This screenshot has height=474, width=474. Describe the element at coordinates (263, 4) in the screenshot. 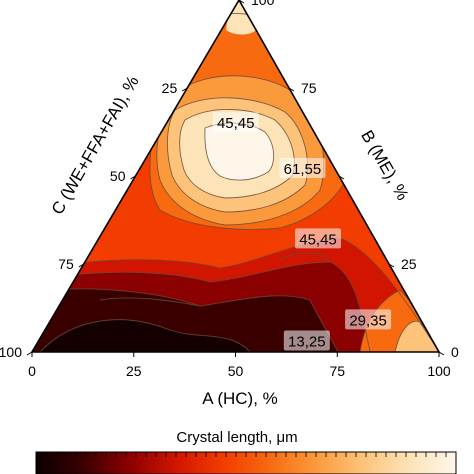

I see `b-tick-label: 100` at that location.